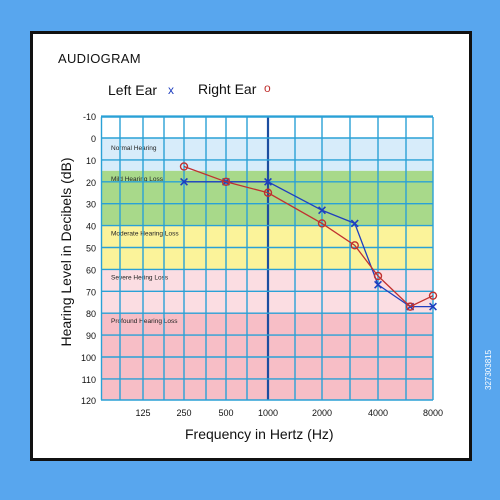 The height and width of the screenshot is (500, 500). What do you see at coordinates (91, 205) in the screenshot?
I see `y-tick-label: 30` at bounding box center [91, 205].